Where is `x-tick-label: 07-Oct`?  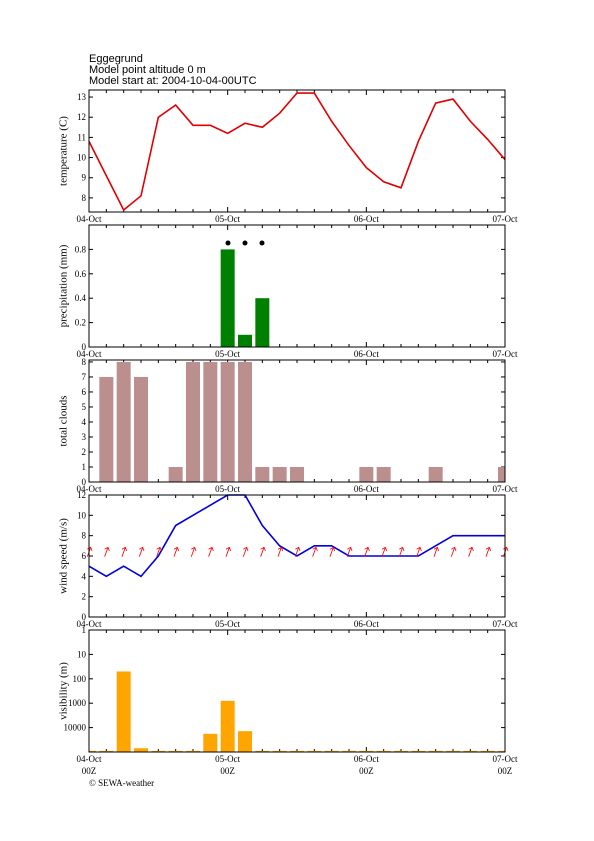 x-tick-label: 07-Oct is located at coordinates (505, 759).